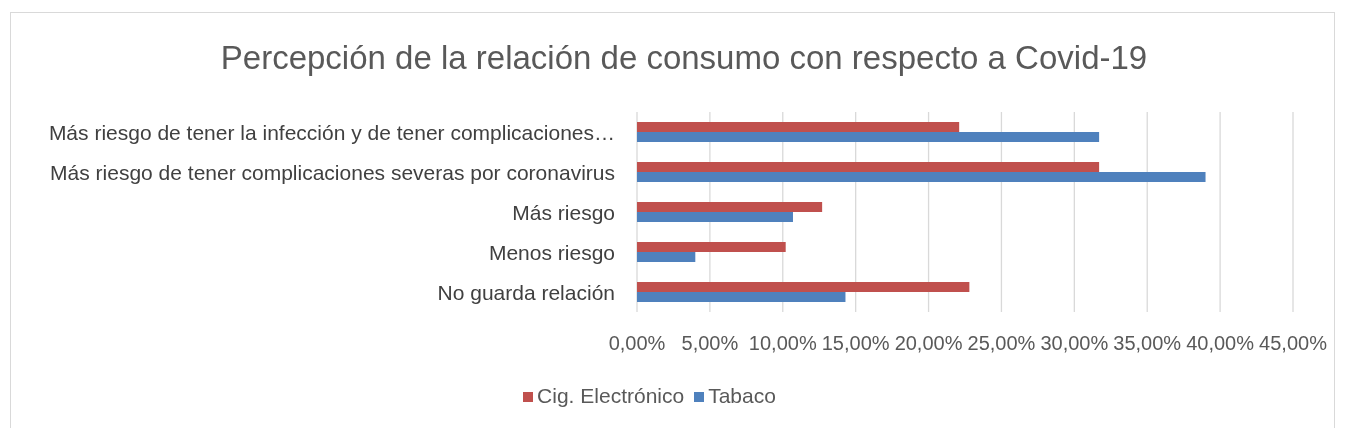 Image resolution: width=1346 pixels, height=428 pixels. What do you see at coordinates (526, 292) in the screenshot?
I see `y-tick-label: No guarda relación` at bounding box center [526, 292].